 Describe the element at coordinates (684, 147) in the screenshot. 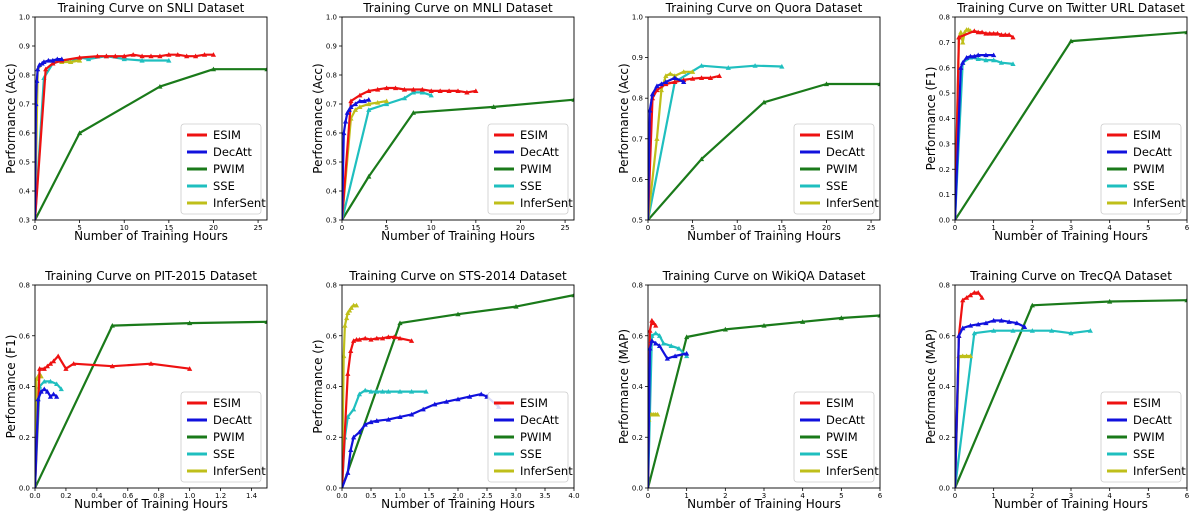

I see `series-line-esim` at that location.